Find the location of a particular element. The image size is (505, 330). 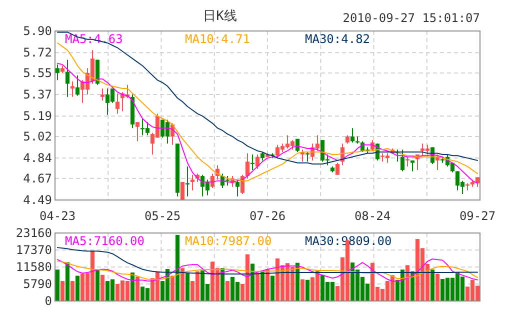

x-tick-label: 09-27 is located at coordinates (477, 216).